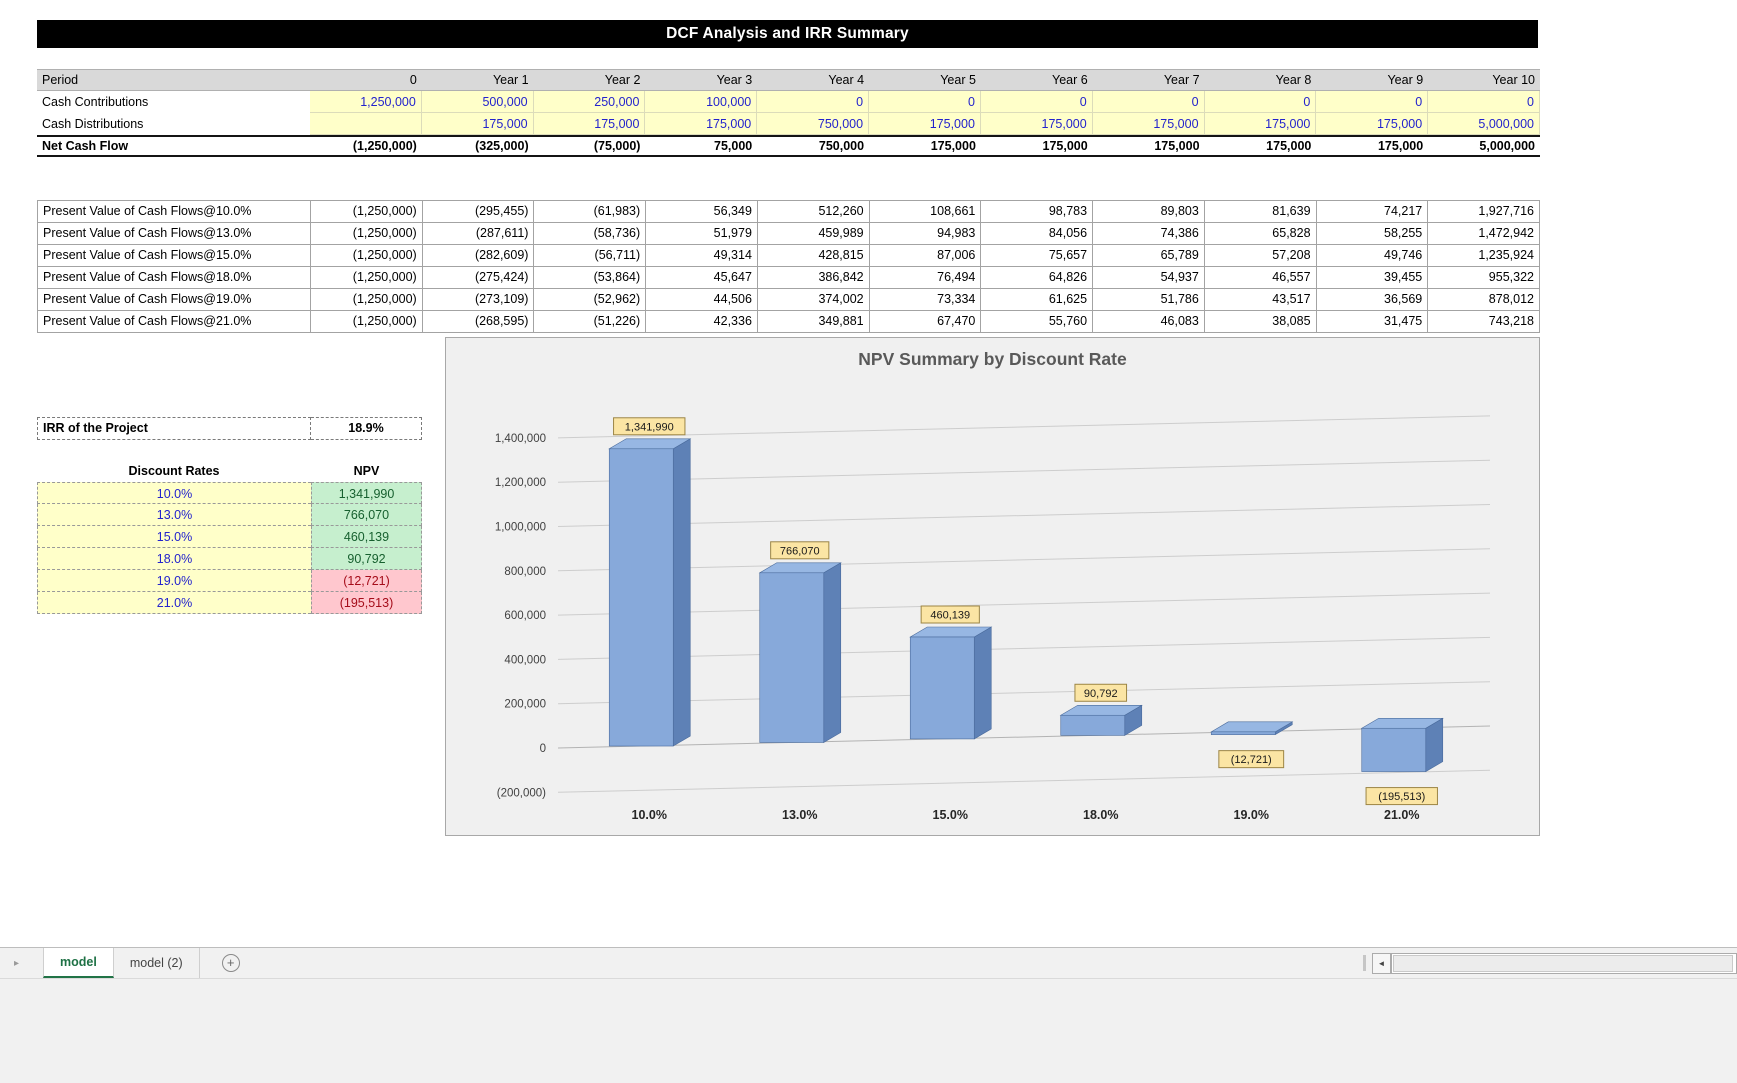  Describe the element at coordinates (1260, 256) in the screenshot. I see `pv-cell: 57,208` at that location.